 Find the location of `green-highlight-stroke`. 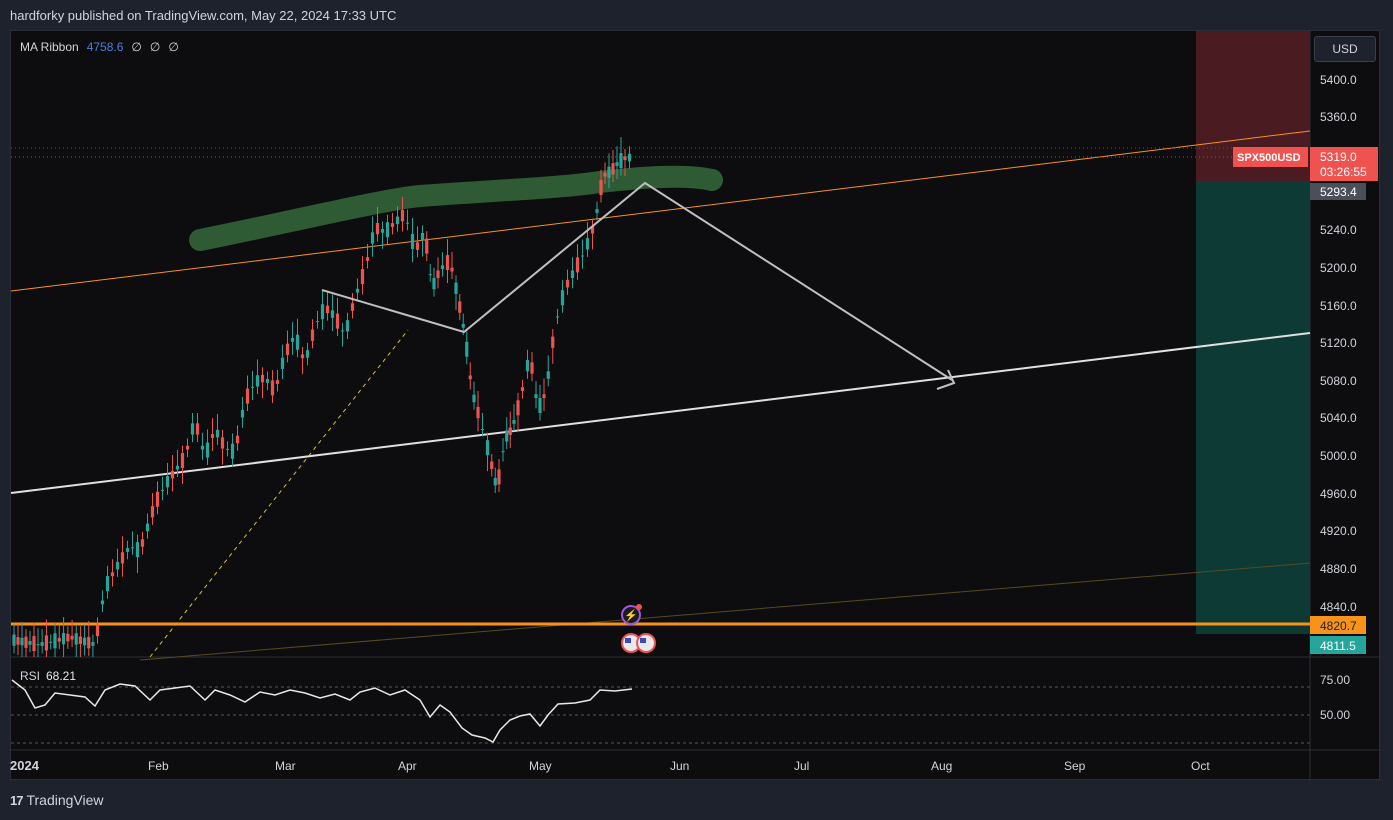

green-highlight-stroke is located at coordinates (456, 208).